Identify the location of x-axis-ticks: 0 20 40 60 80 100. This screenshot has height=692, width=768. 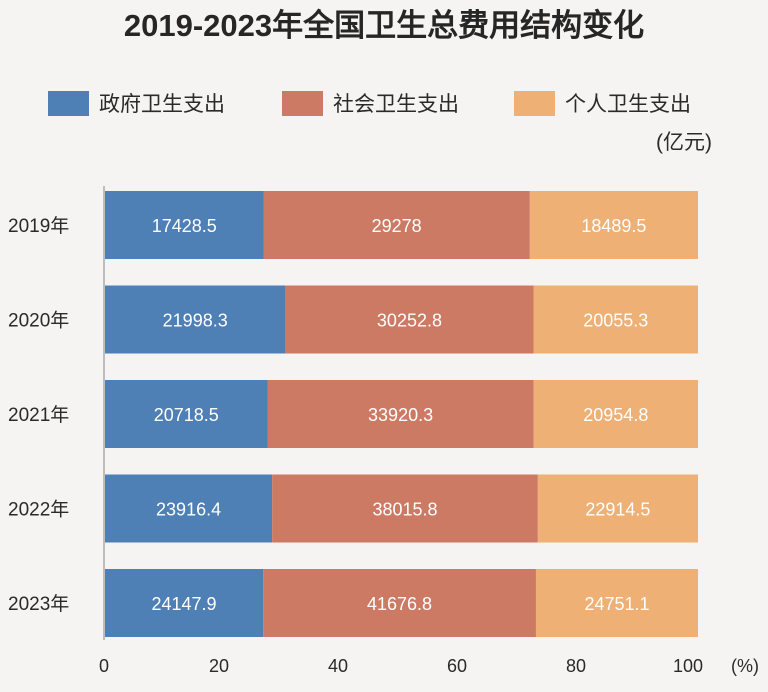
(401, 666).